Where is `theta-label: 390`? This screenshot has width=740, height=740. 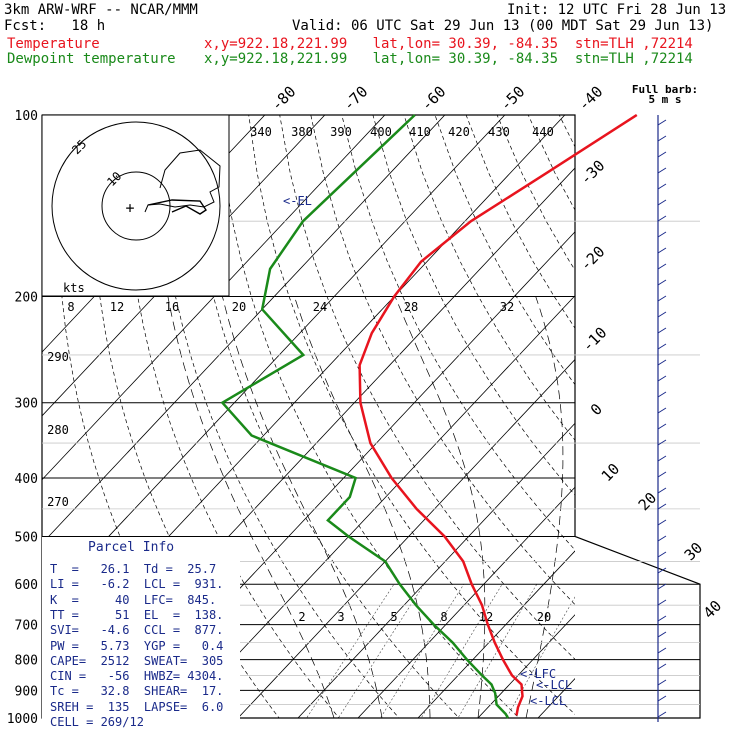
theta-label: 390 is located at coordinates (341, 132).